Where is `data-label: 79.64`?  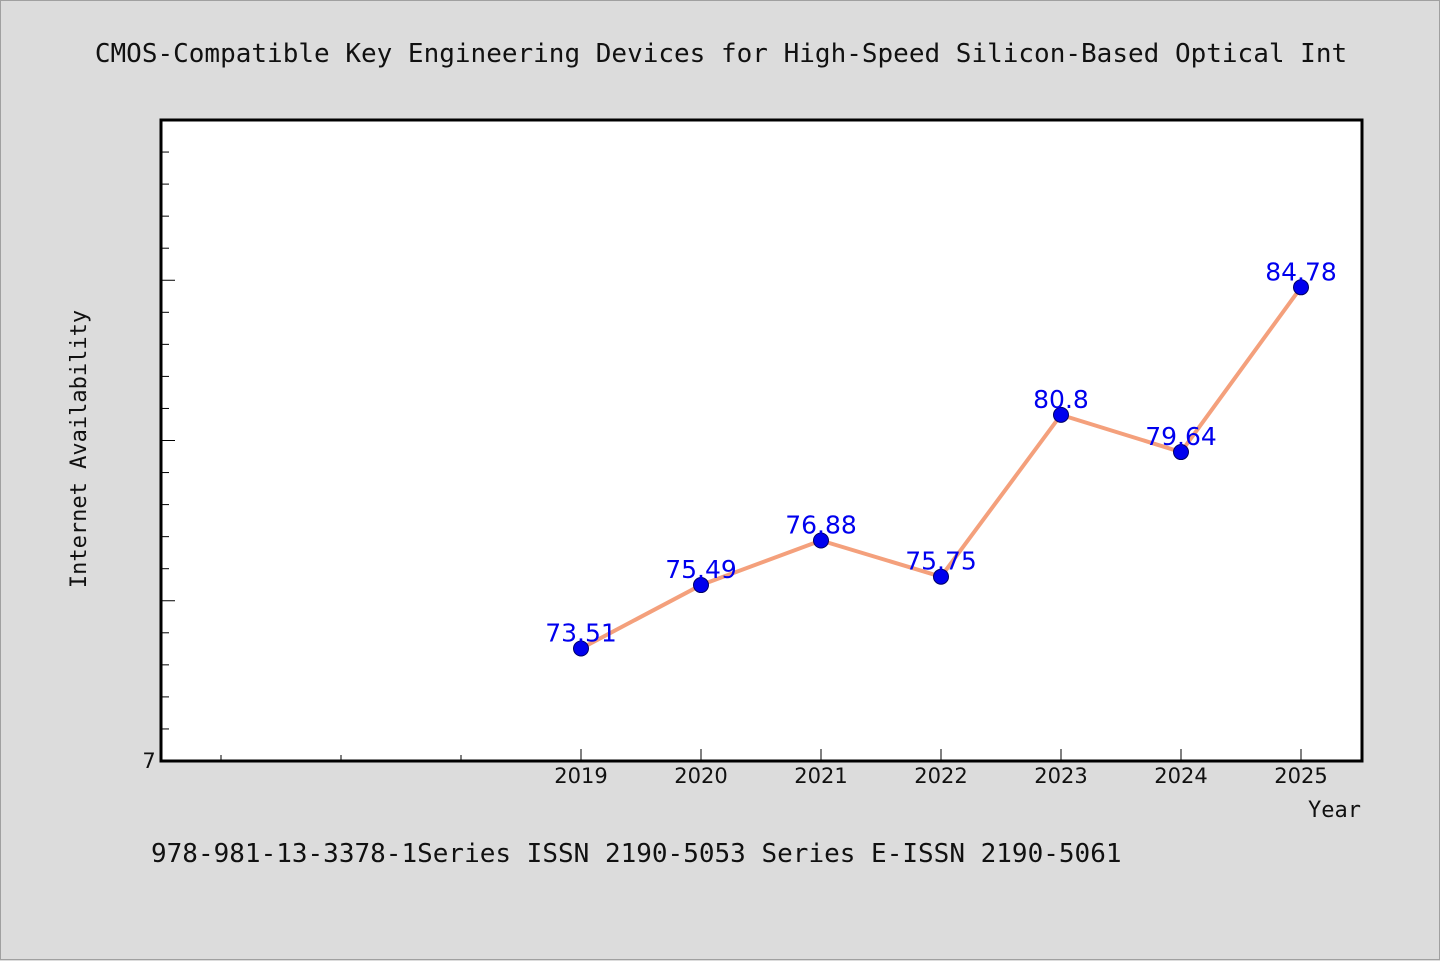 data-label: 79.64 is located at coordinates (1181, 436).